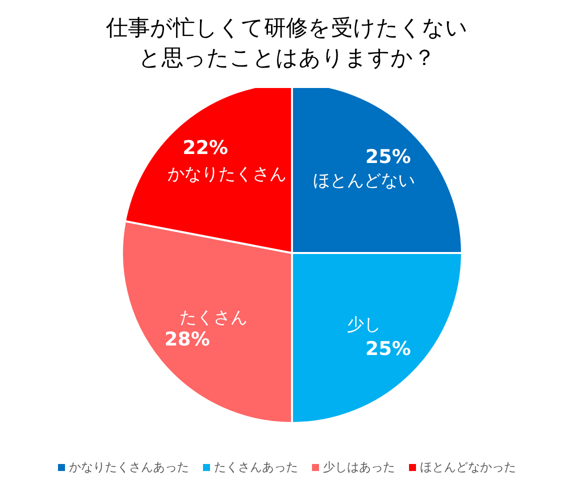  I want to click on legend-label: かなりたくさんあった, so click(128, 467).